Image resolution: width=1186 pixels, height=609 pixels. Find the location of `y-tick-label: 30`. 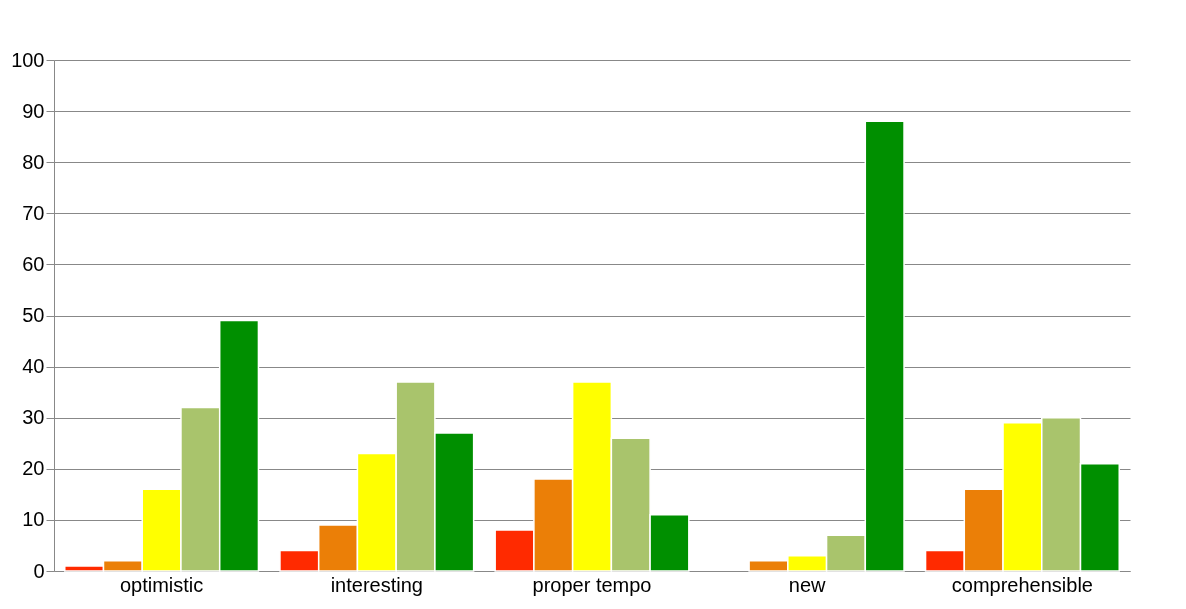

y-tick-label: 30 is located at coordinates (33, 417).